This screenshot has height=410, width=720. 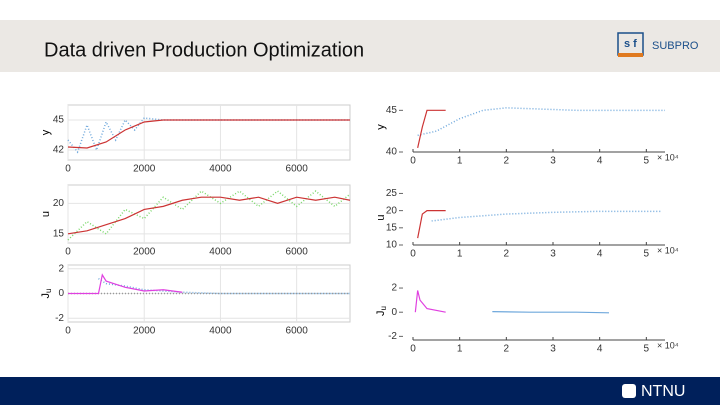 What do you see at coordinates (360, 391) in the screenshot?
I see `footer-band` at bounding box center [360, 391].